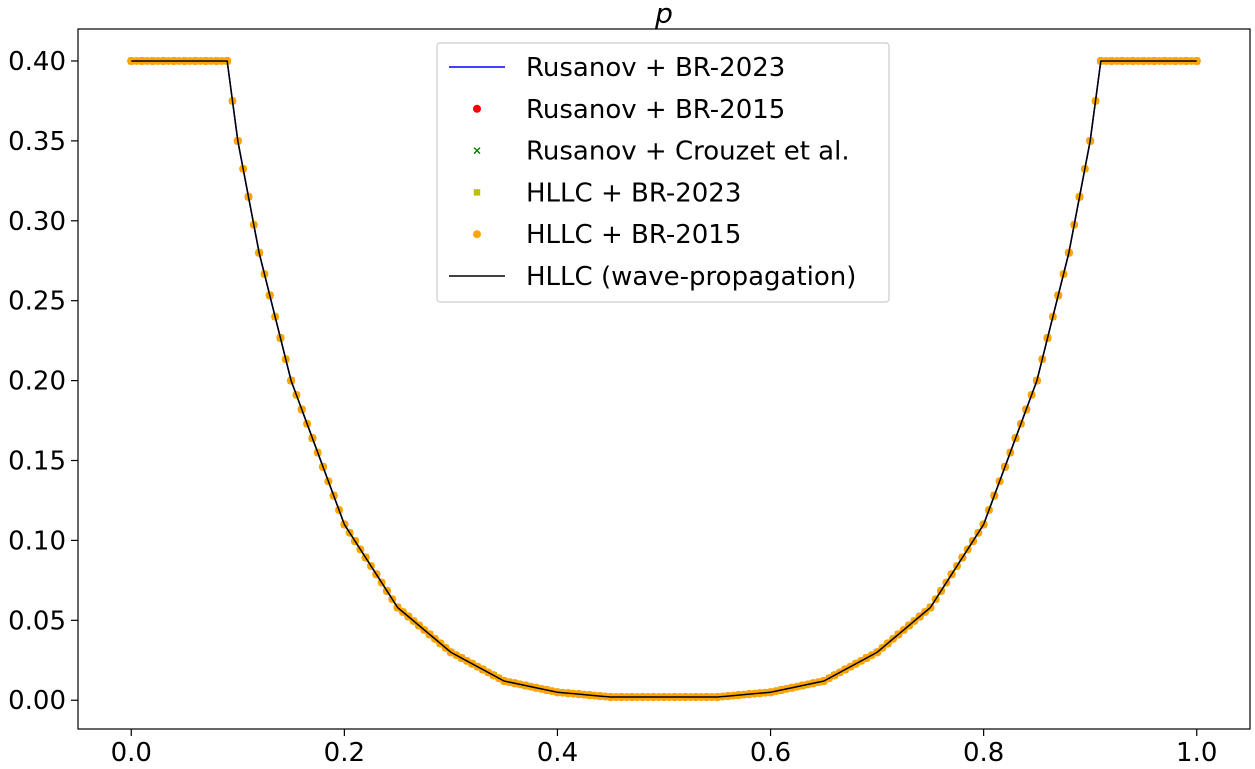 This screenshot has width=1255, height=769. What do you see at coordinates (655, 110) in the screenshot?
I see `legend-label: Rusanov + BR-2015` at bounding box center [655, 110].